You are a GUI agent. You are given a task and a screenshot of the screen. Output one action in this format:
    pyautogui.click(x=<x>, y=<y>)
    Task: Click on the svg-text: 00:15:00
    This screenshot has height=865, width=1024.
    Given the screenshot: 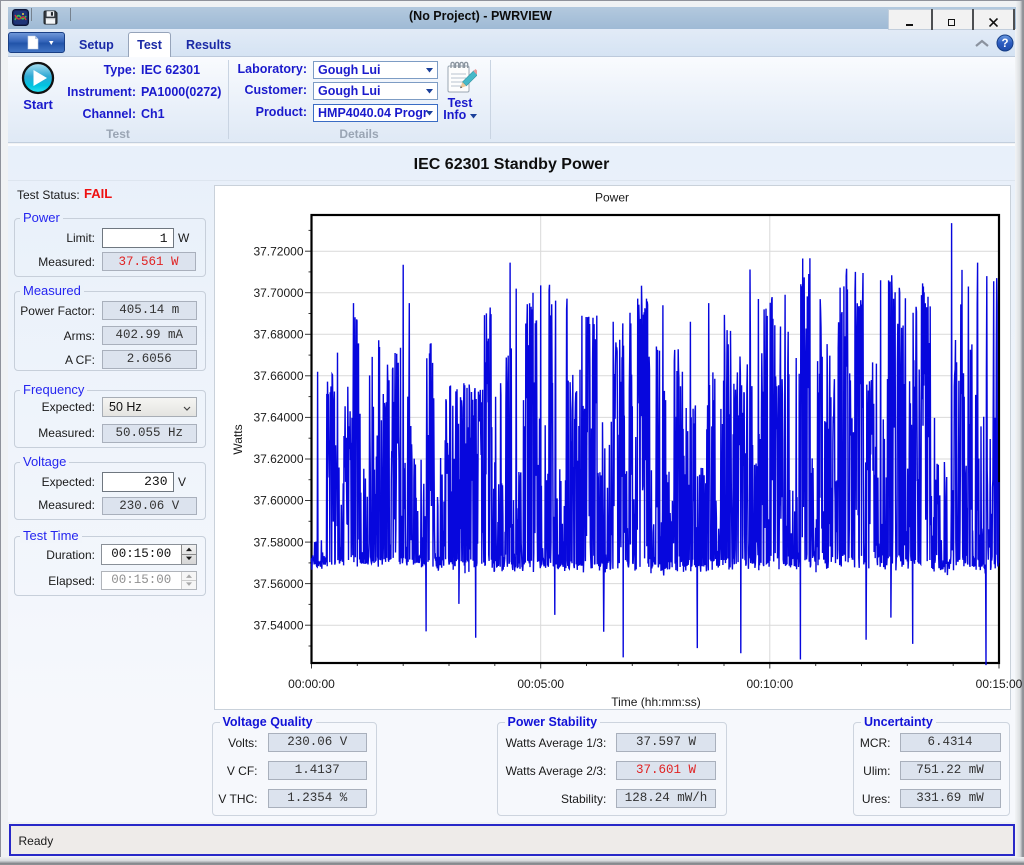 What is the action you would take?
    pyautogui.click(x=999, y=684)
    